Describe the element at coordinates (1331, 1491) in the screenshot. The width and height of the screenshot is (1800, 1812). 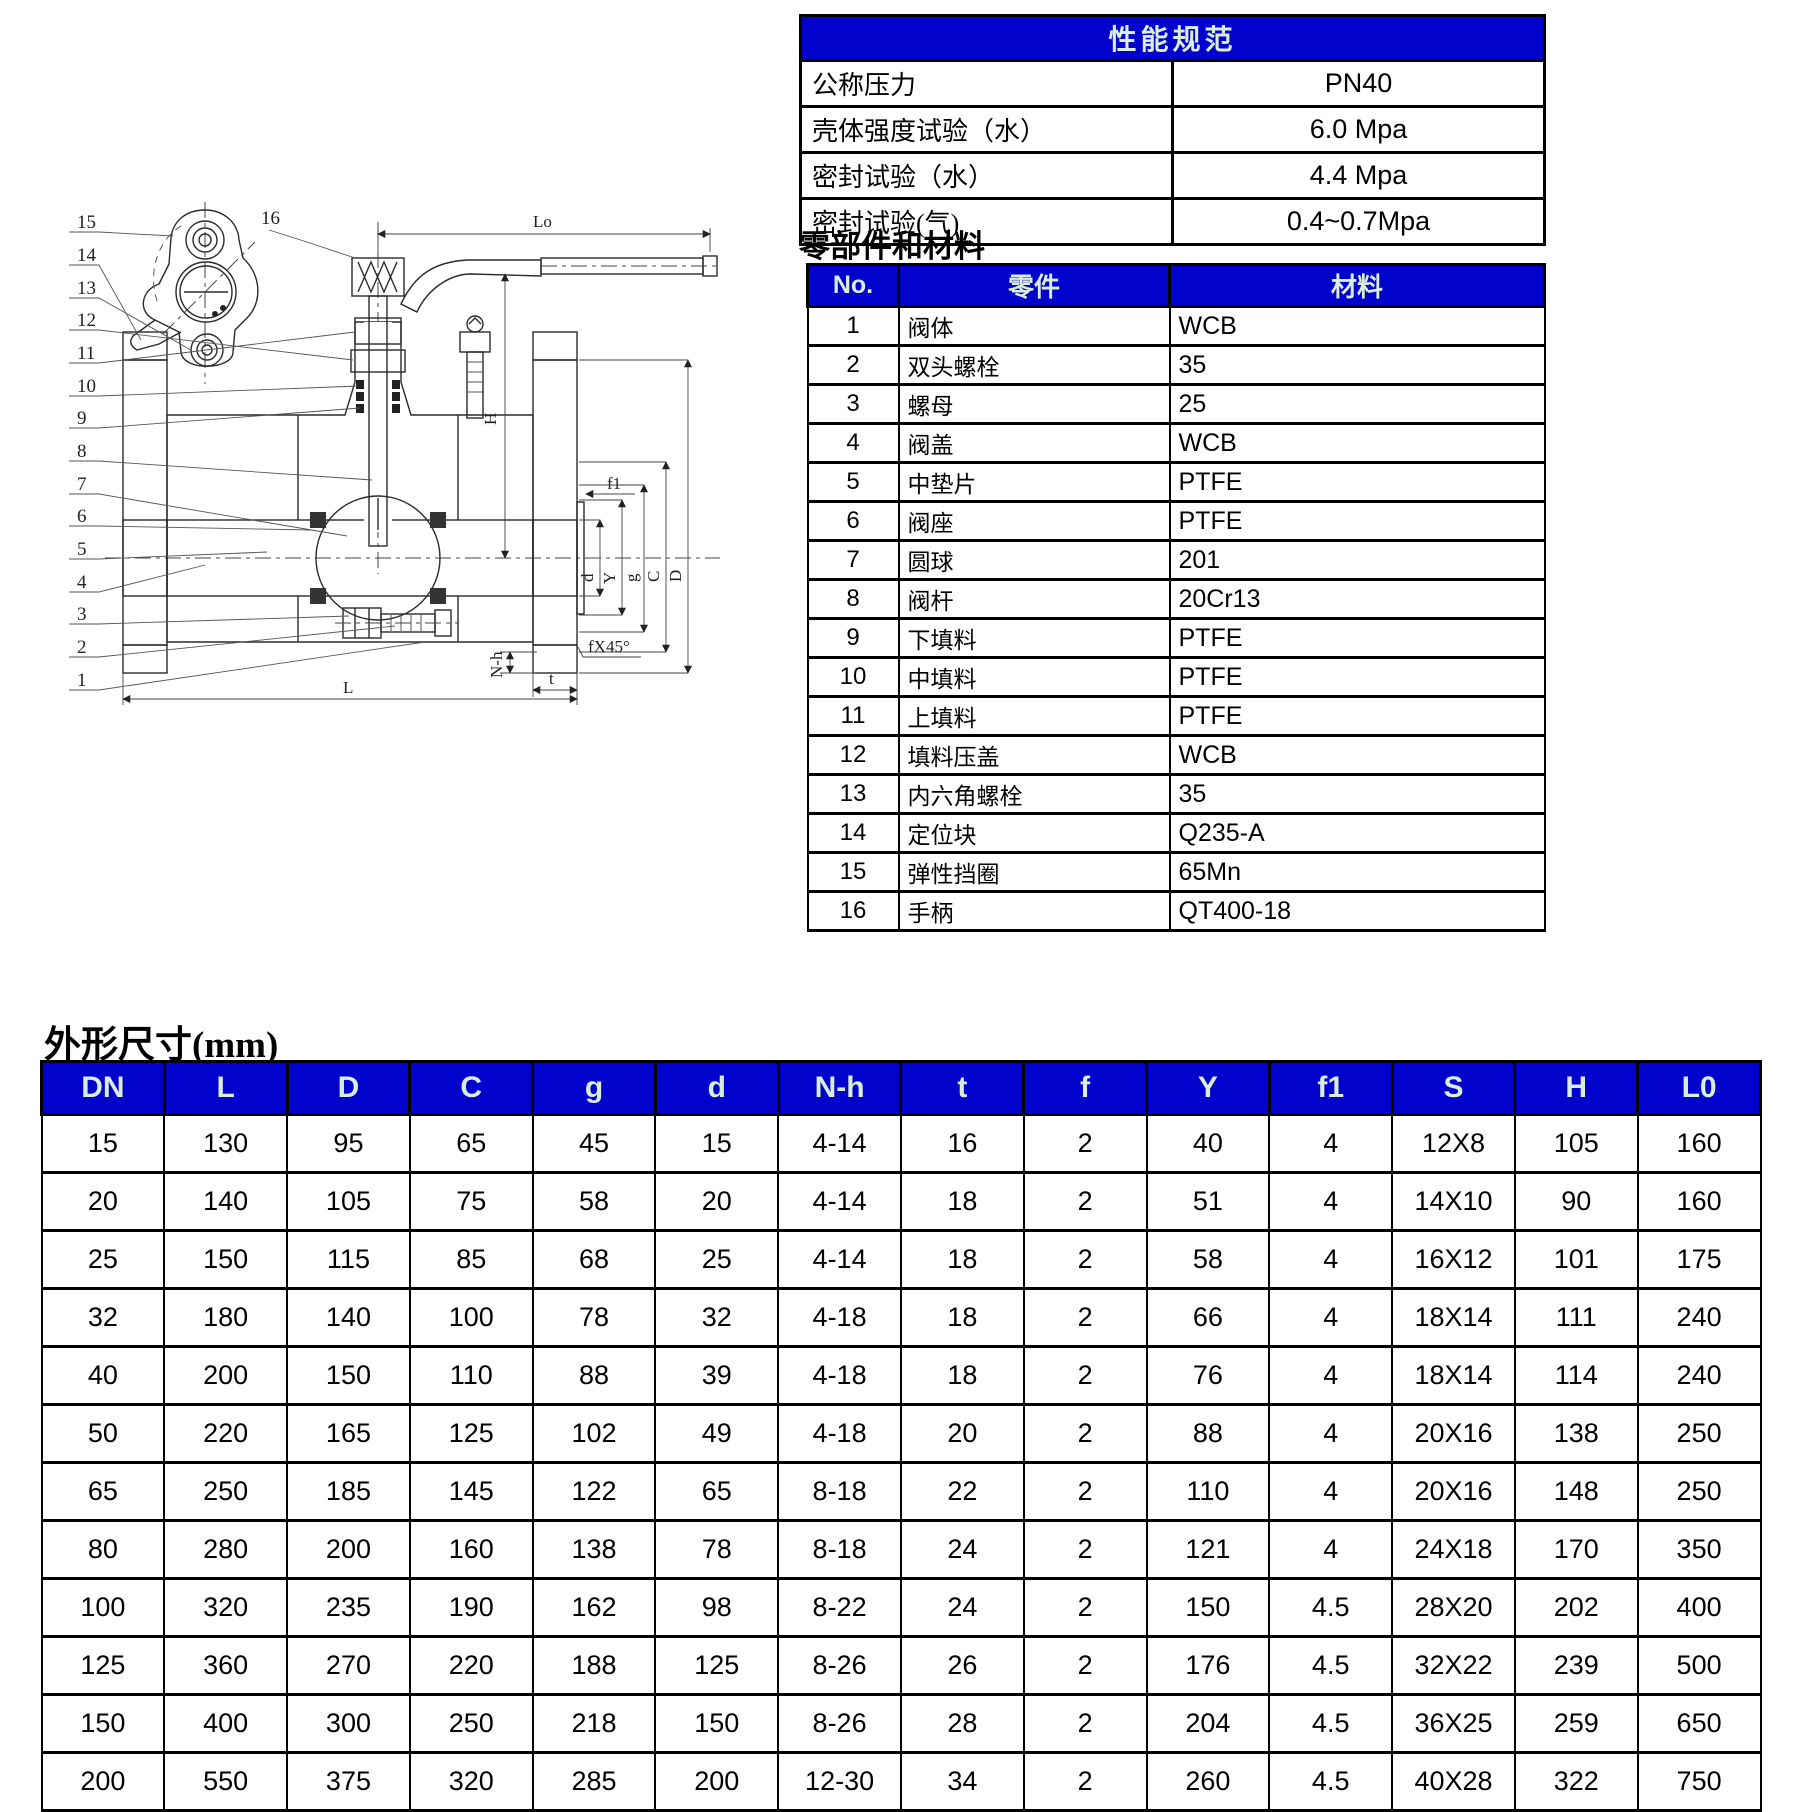
I see `dims-cell: 4` at that location.